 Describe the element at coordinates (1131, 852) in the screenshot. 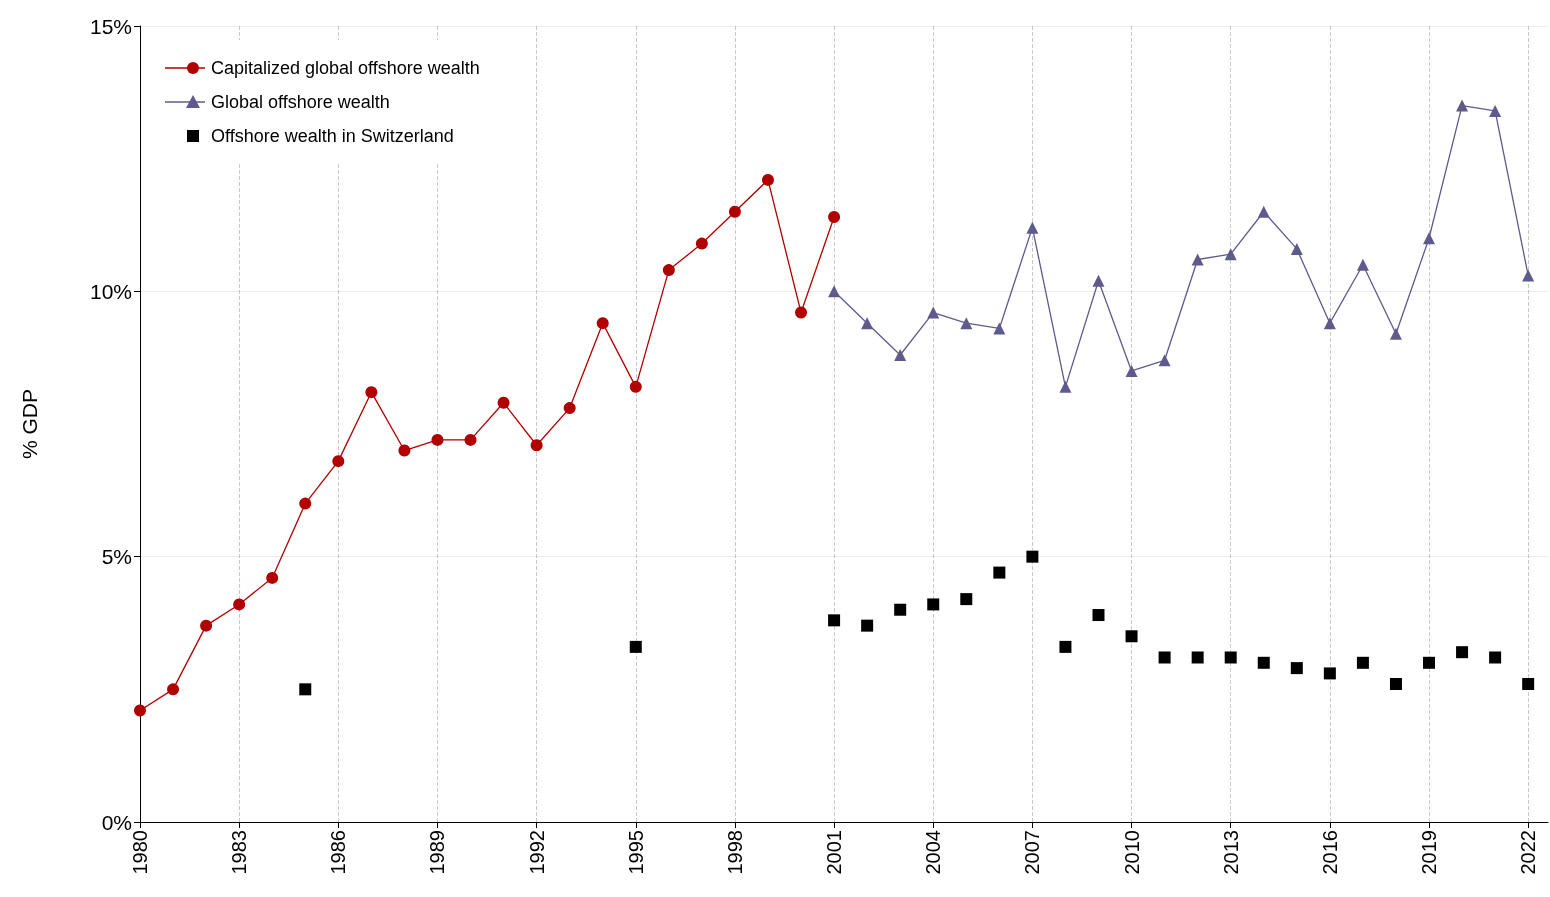

I see `x-tick-label: 2010` at that location.